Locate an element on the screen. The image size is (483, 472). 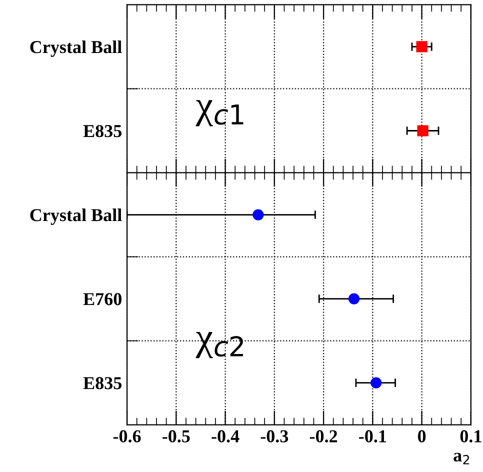
x-tick-label: 0.1 is located at coordinates (471, 436).